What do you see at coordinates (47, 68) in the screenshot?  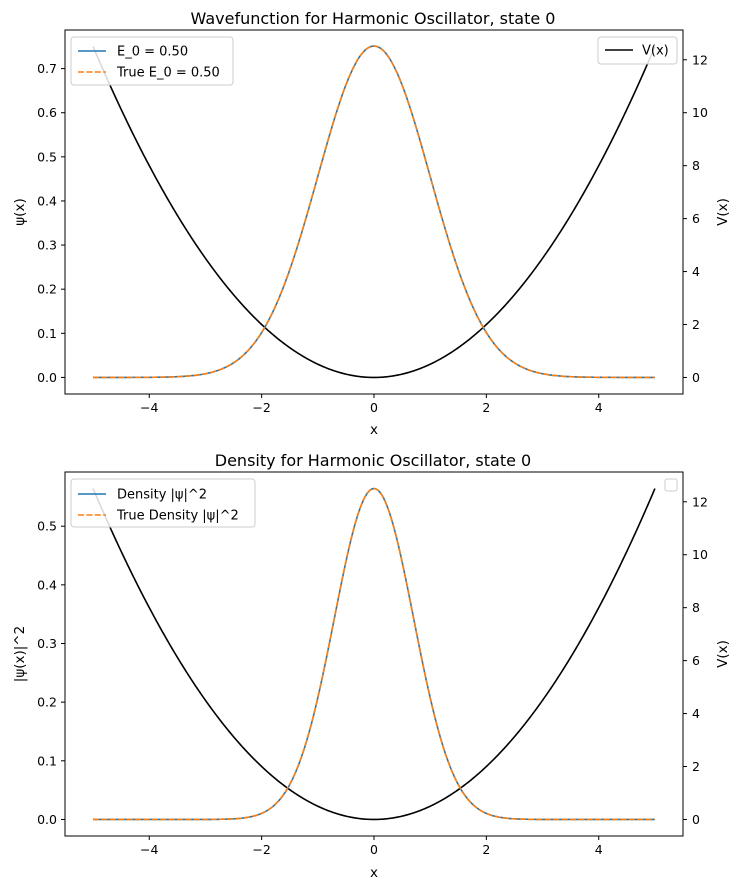 I see `y-tick-label: 0.7` at bounding box center [47, 68].